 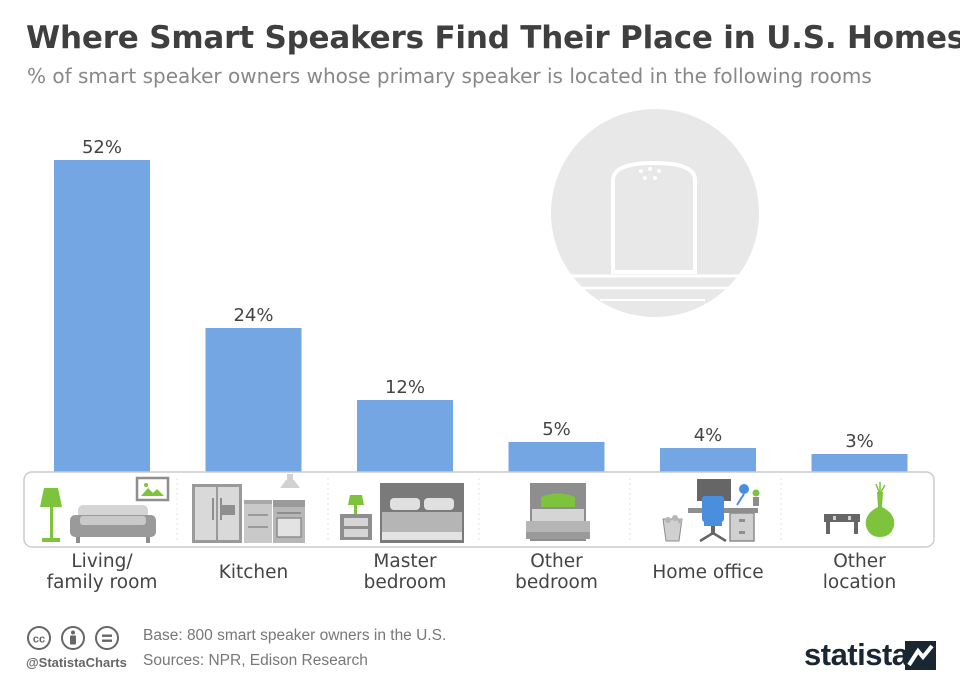 What do you see at coordinates (102, 582) in the screenshot?
I see `category-label-0-line-1: family room` at bounding box center [102, 582].